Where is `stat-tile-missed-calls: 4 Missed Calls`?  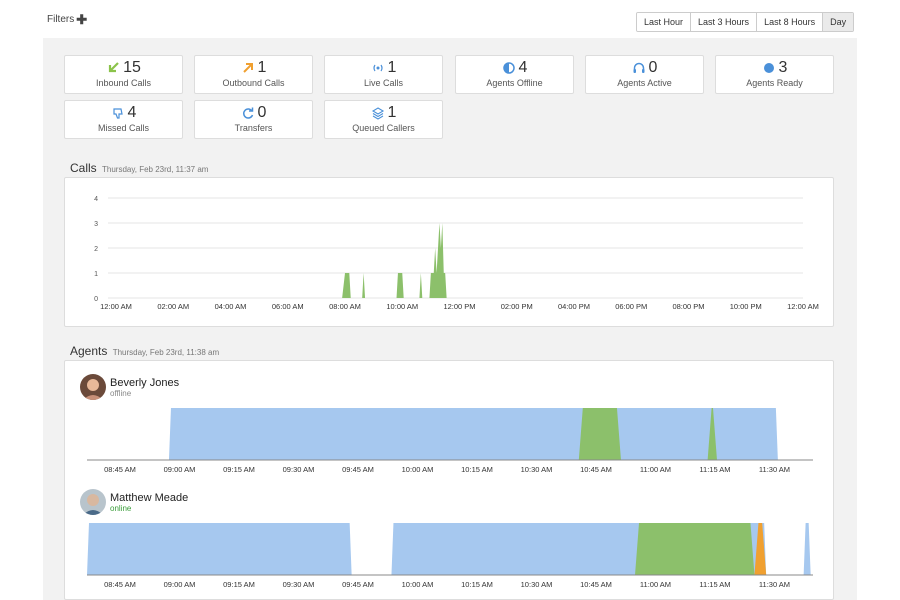
stat-tile-missed-calls: 4 Missed Calls is located at coordinates (123, 119).